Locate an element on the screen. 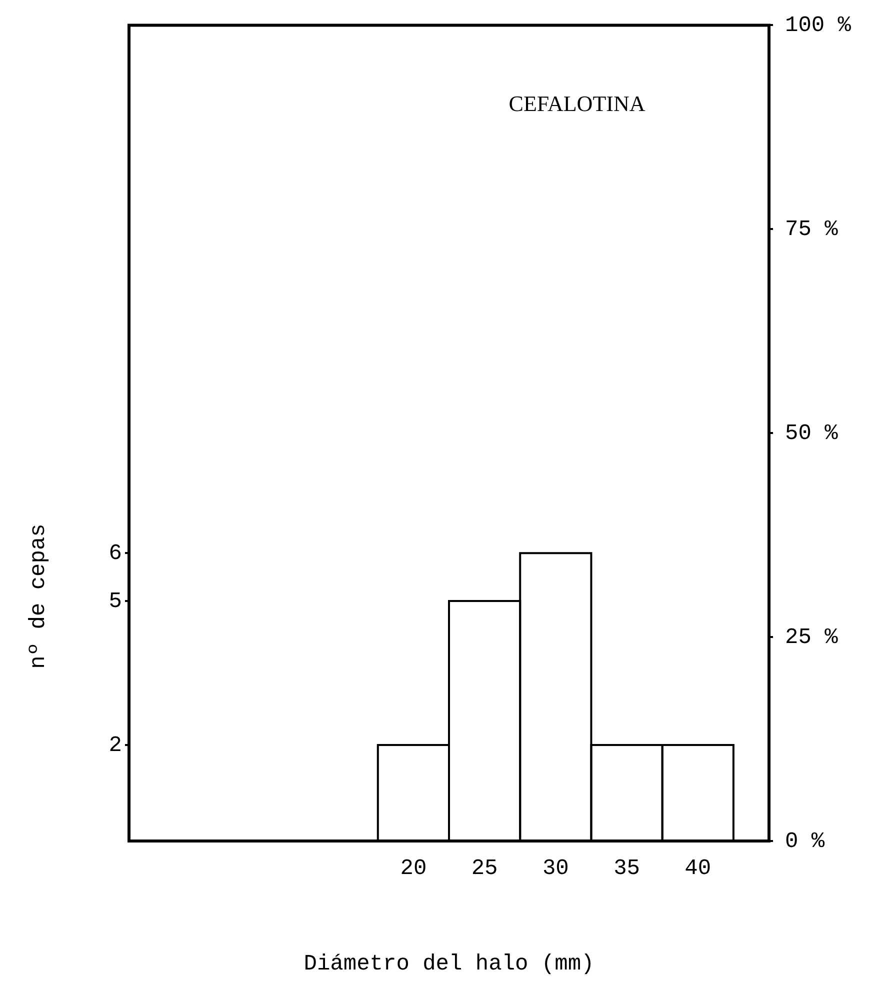  annotation: CEFALOTINA is located at coordinates (577, 103).